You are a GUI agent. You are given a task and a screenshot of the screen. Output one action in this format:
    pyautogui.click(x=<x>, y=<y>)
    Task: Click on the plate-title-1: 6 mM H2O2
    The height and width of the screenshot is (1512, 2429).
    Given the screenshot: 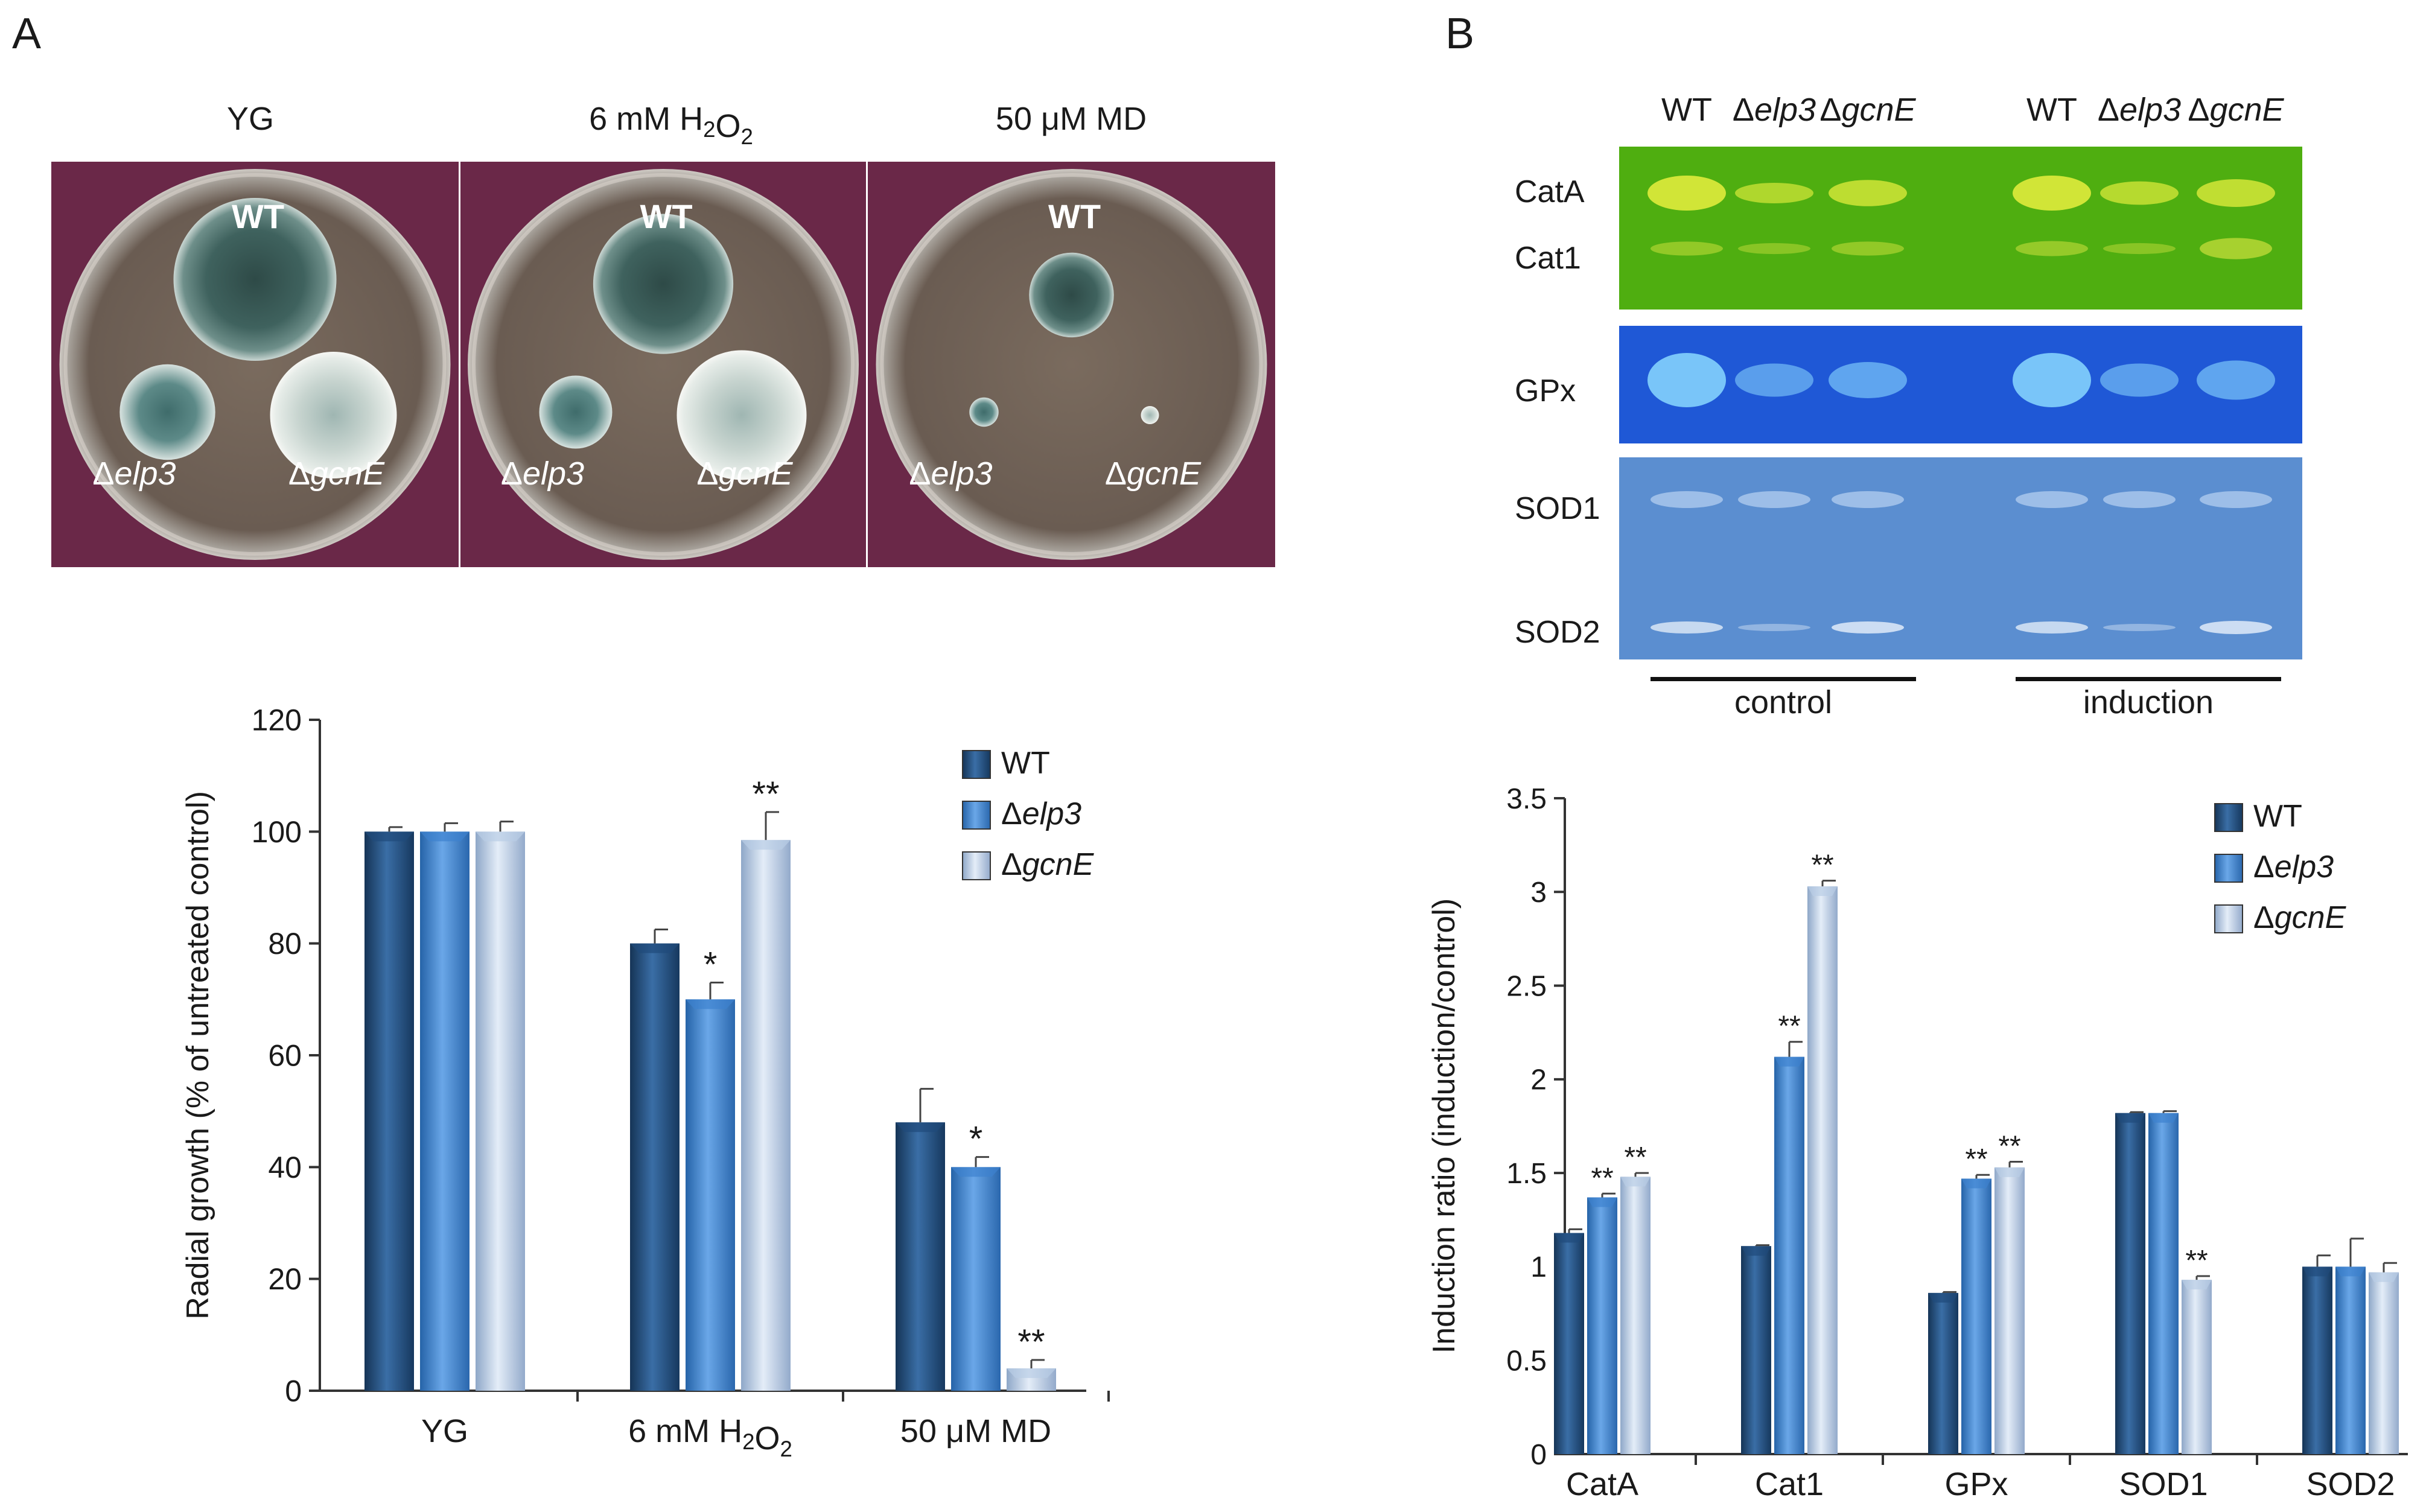 What is the action you would take?
    pyautogui.click(x=671, y=125)
    